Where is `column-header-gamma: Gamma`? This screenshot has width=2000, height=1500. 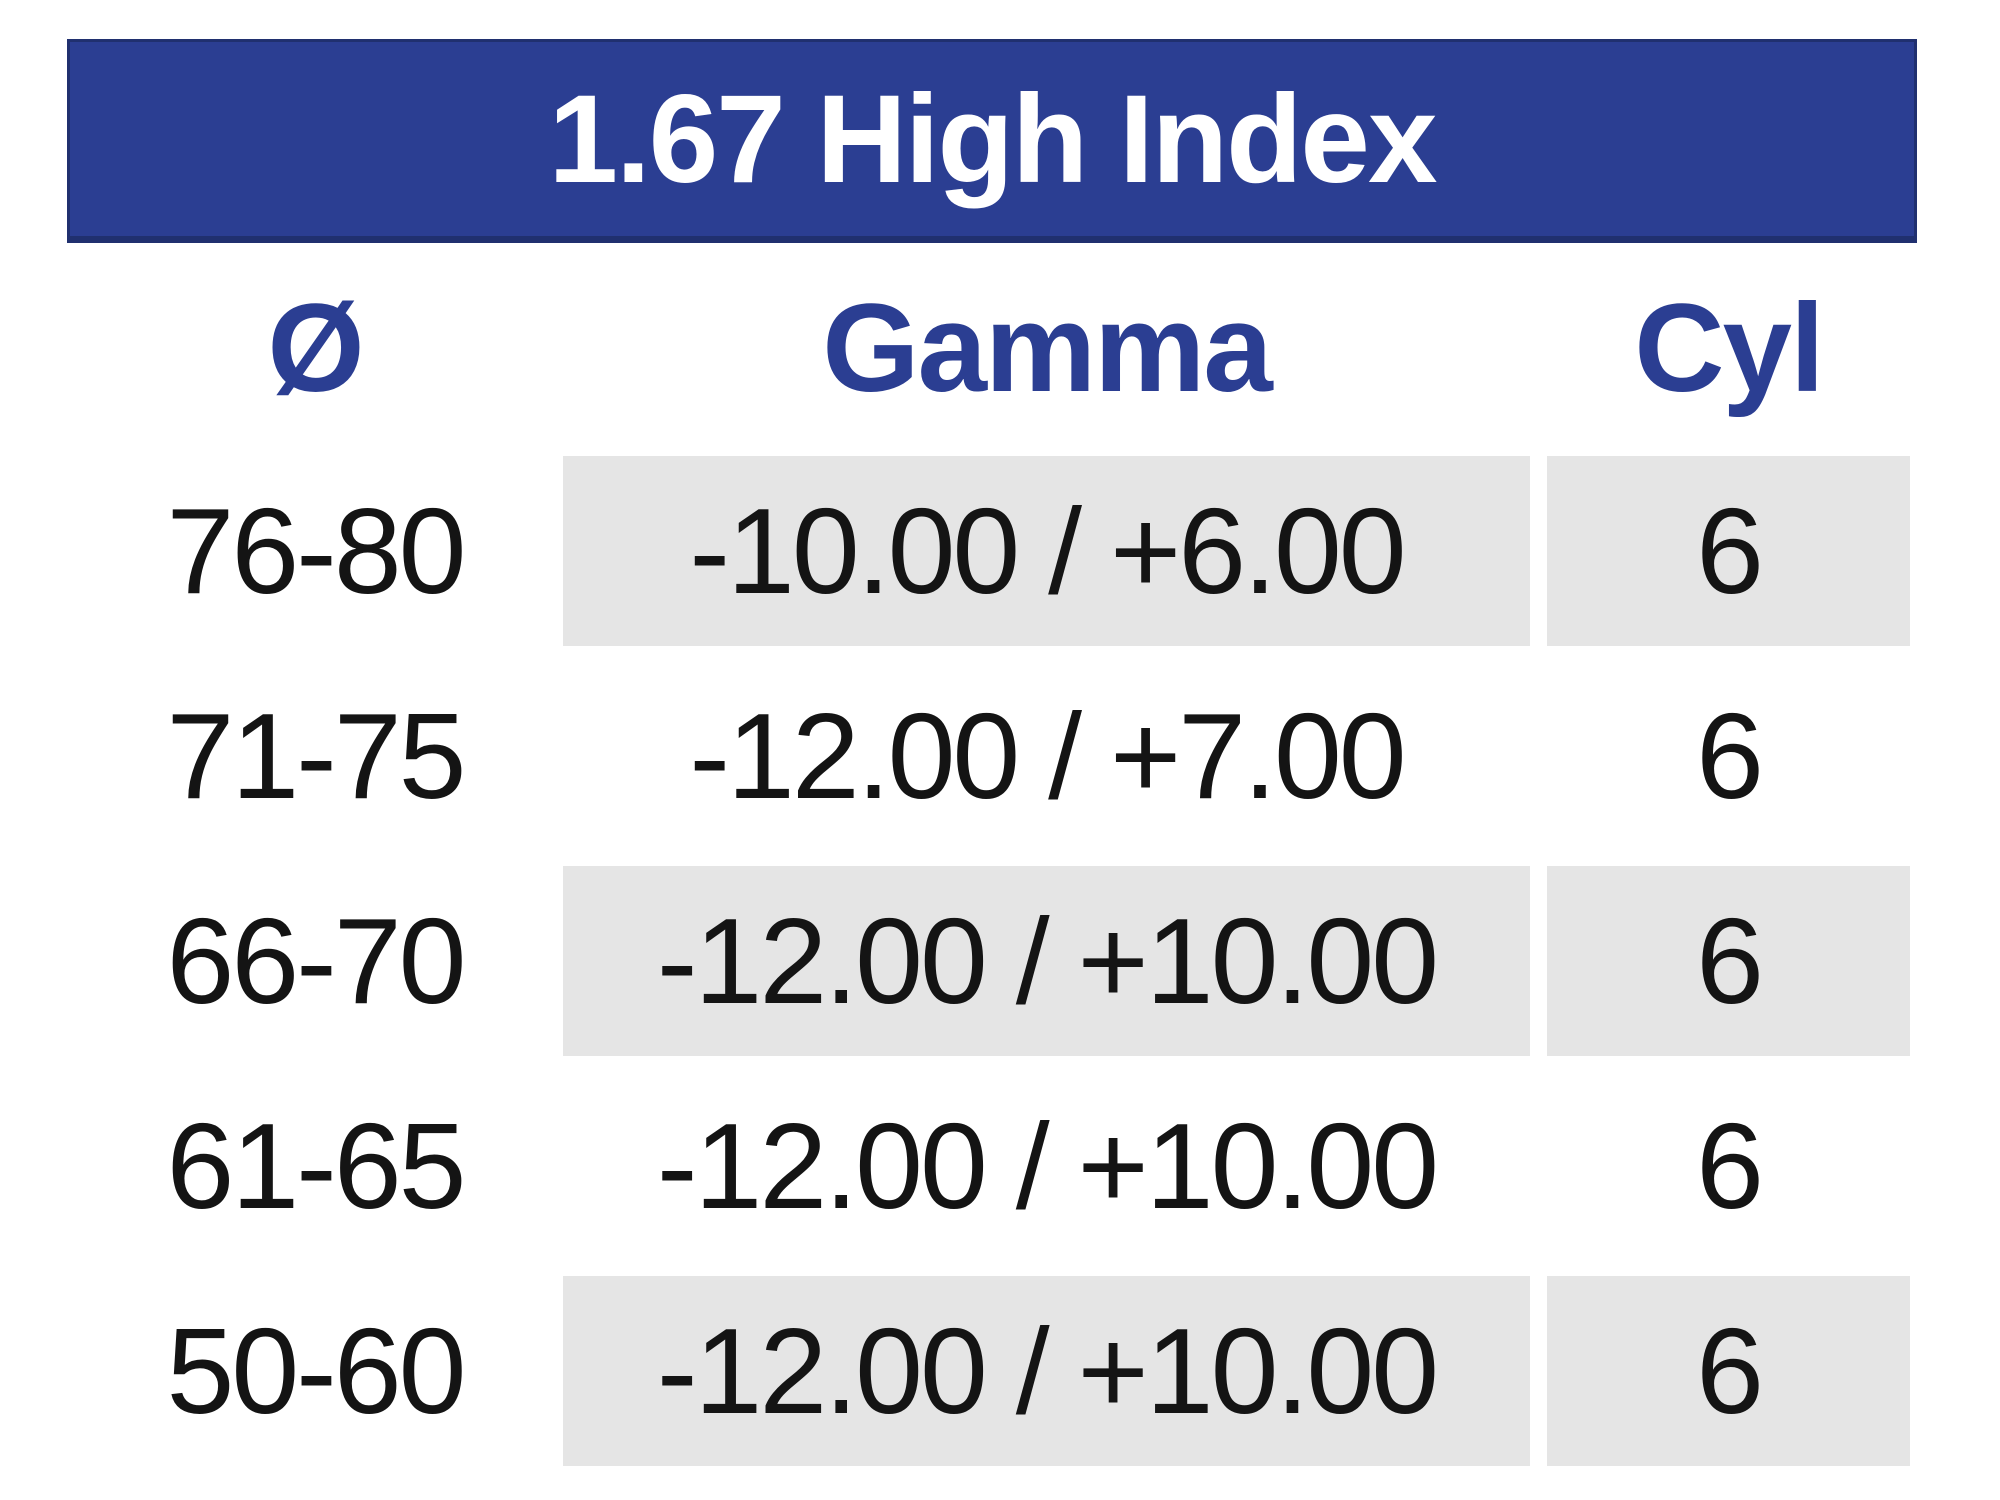 column-header-gamma: Gamma is located at coordinates (1047, 348).